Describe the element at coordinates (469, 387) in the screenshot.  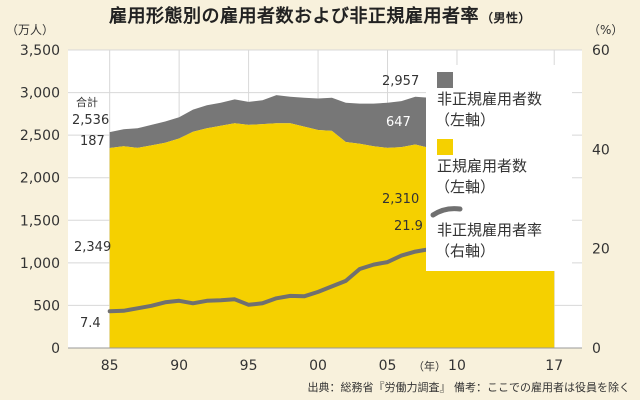
I see `footnote: 出典：総務省『労働力調査』 備考：ここでの雇用者は役員を除く` at that location.